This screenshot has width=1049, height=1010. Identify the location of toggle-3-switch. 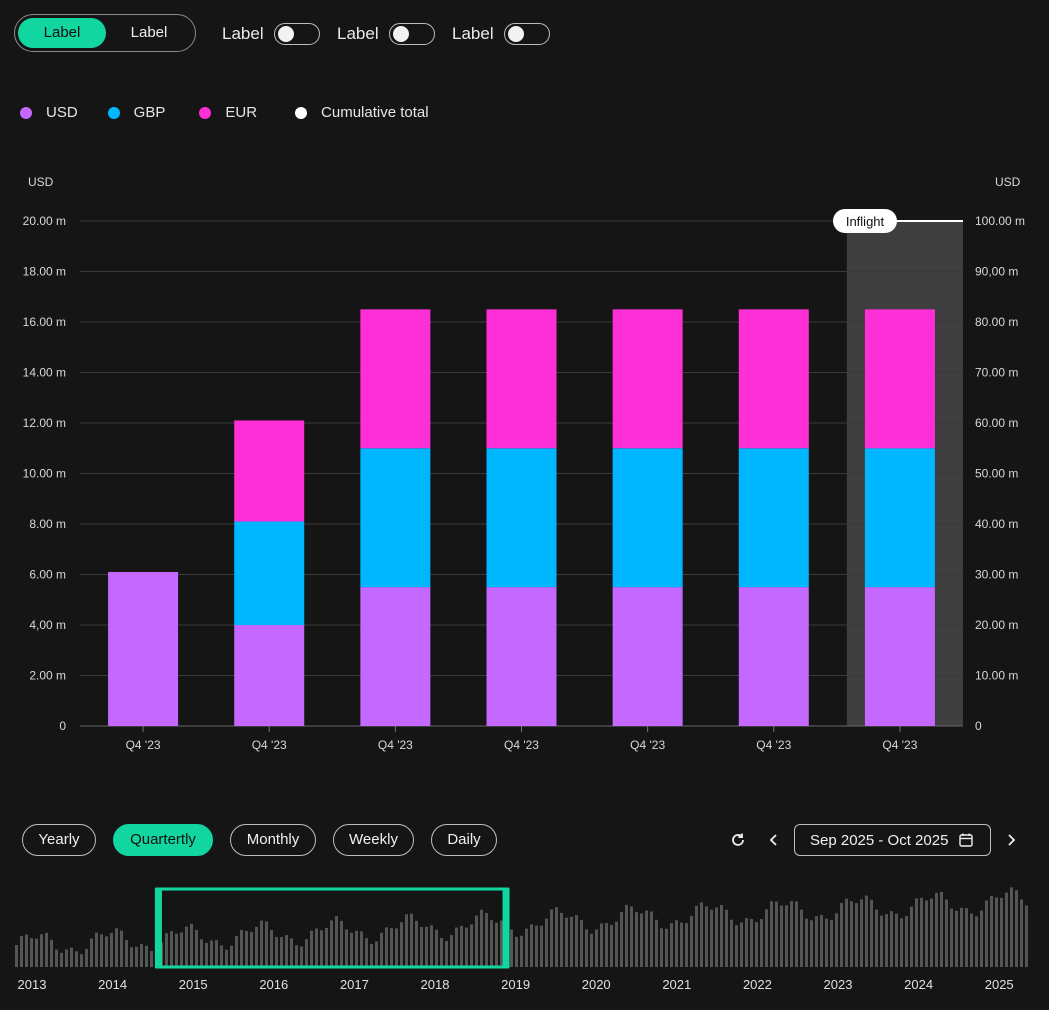
(526, 34).